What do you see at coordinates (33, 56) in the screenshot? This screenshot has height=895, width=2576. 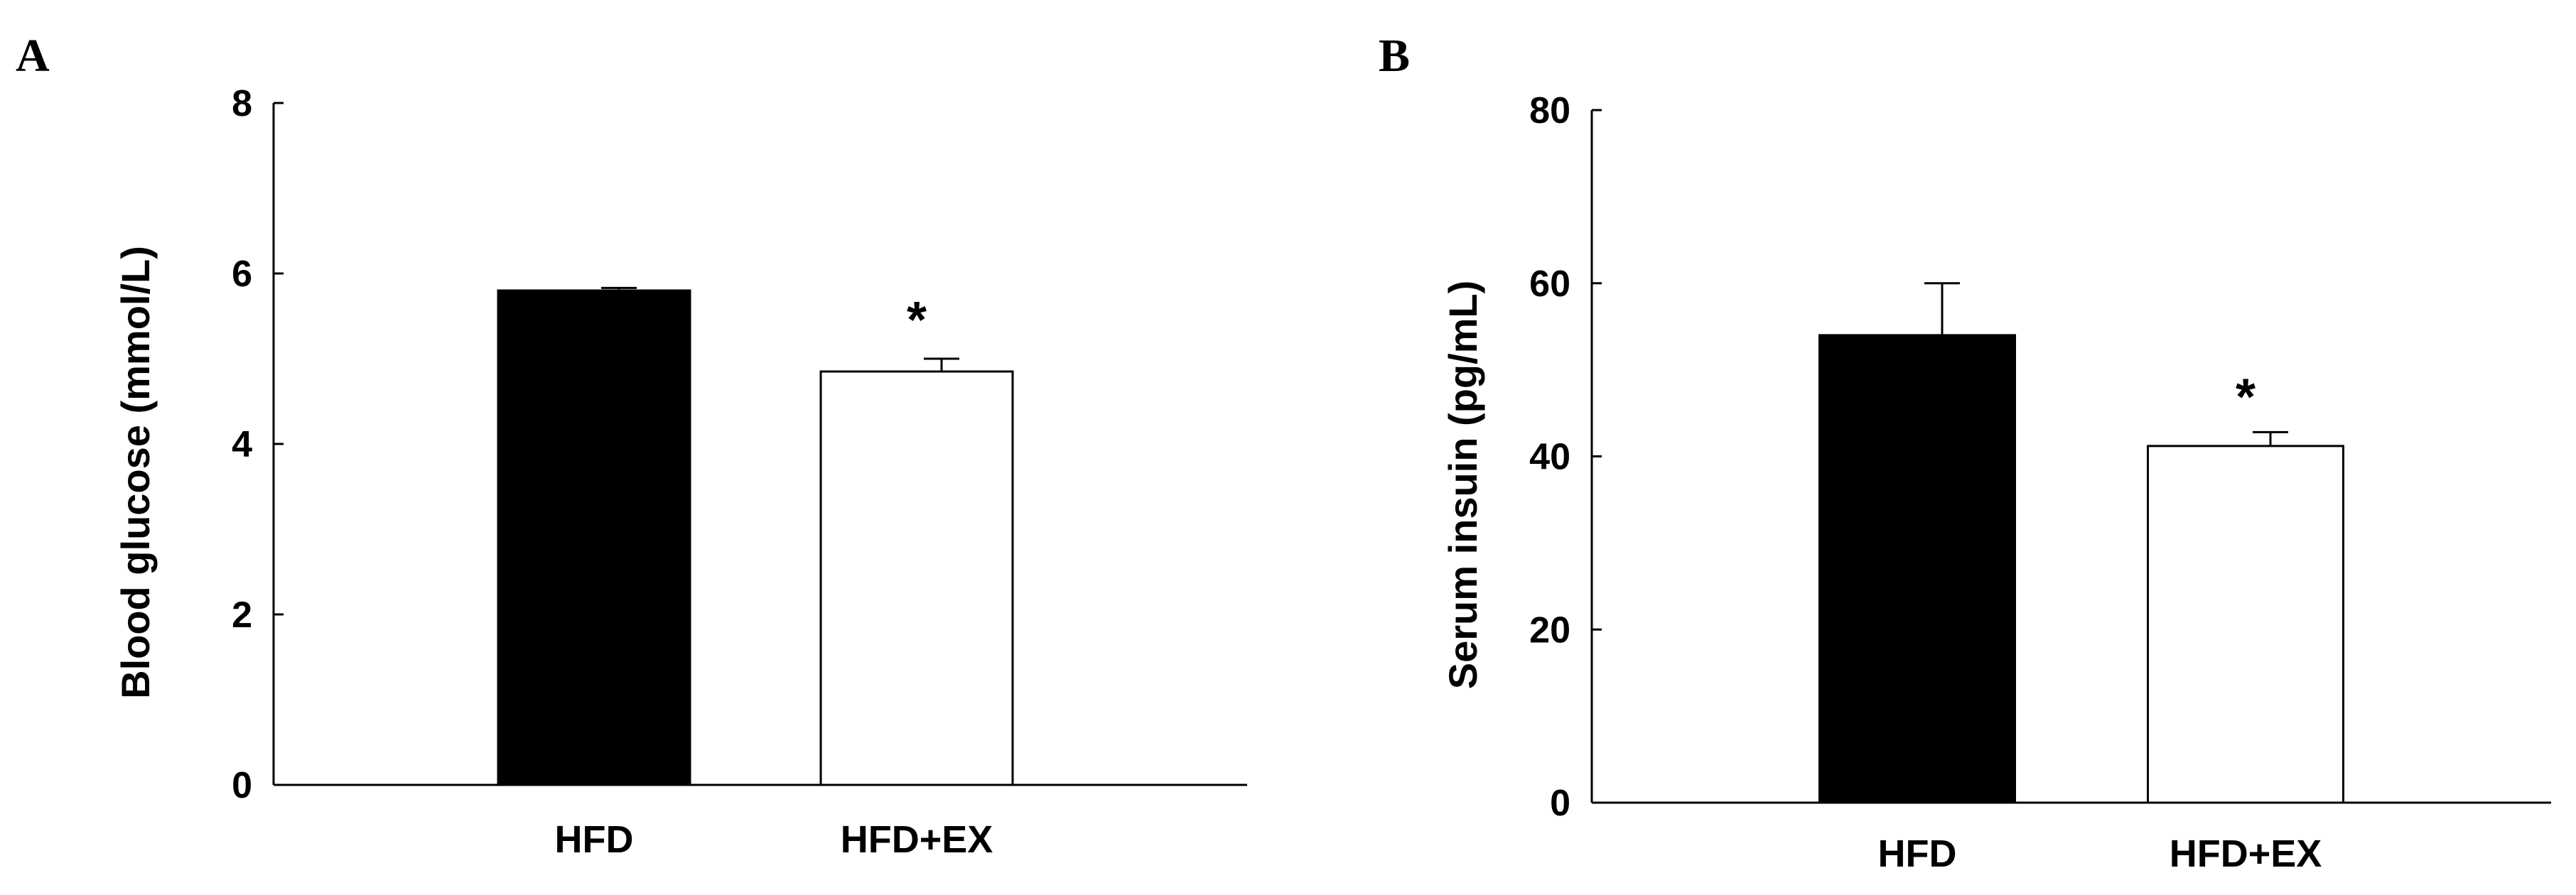 I see `panel-letter: A` at bounding box center [33, 56].